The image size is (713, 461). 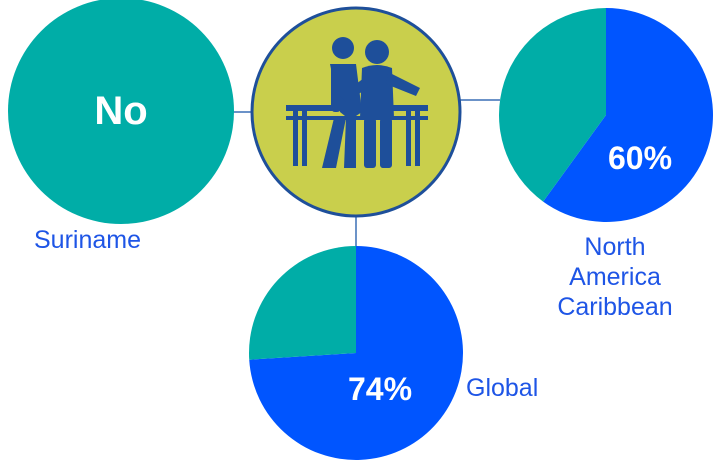 What do you see at coordinates (380, 389) in the screenshot?
I see `pie-global-value: 74%` at bounding box center [380, 389].